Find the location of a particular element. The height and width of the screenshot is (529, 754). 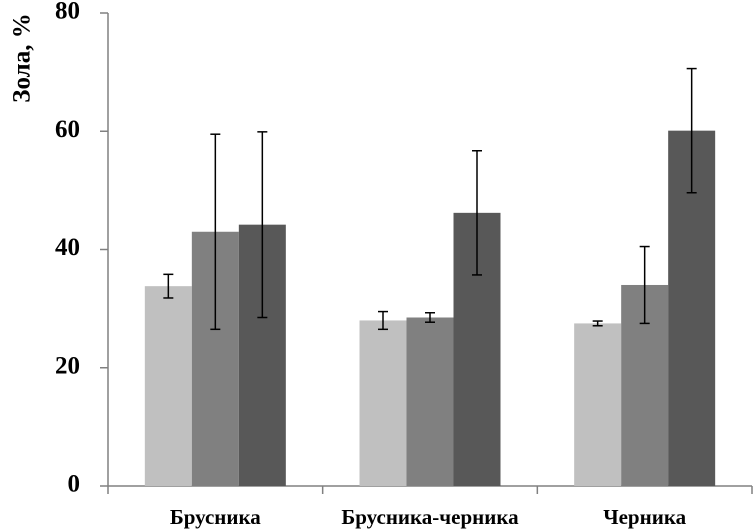

y-tick-label: 80 is located at coordinates (67, 12).